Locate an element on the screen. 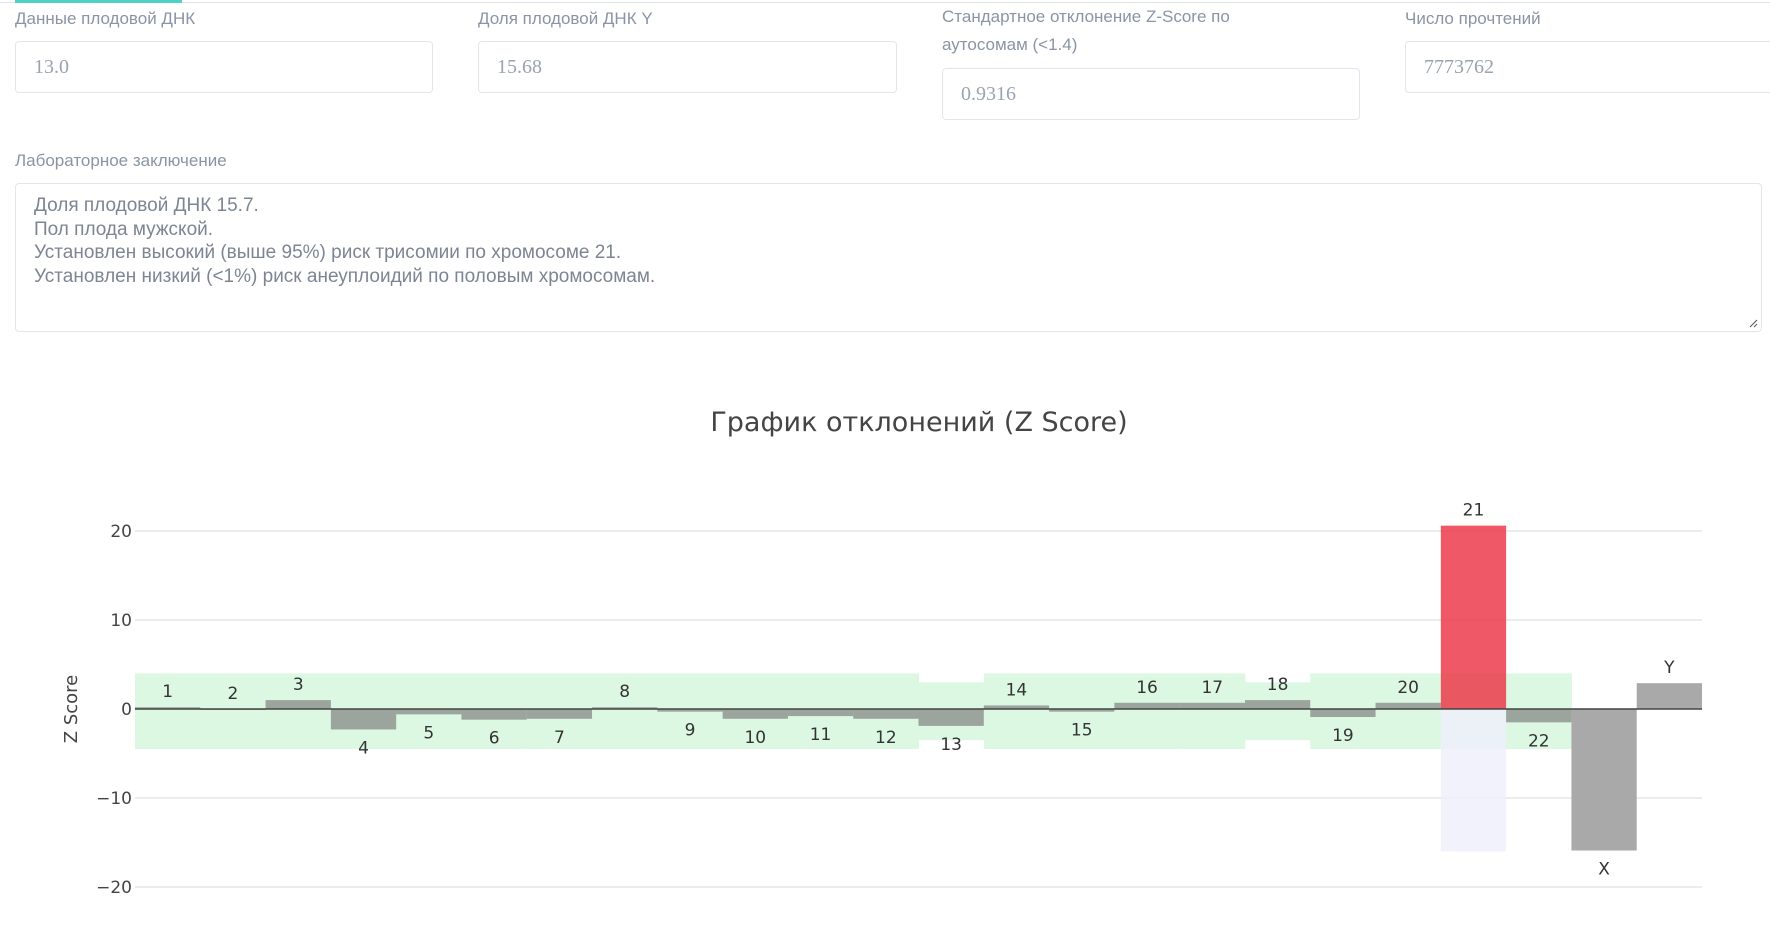 Image resolution: width=1770 pixels, height=925 pixels. fetal-dna-y-label: Доля плодовой ДНК Y is located at coordinates (565, 18).